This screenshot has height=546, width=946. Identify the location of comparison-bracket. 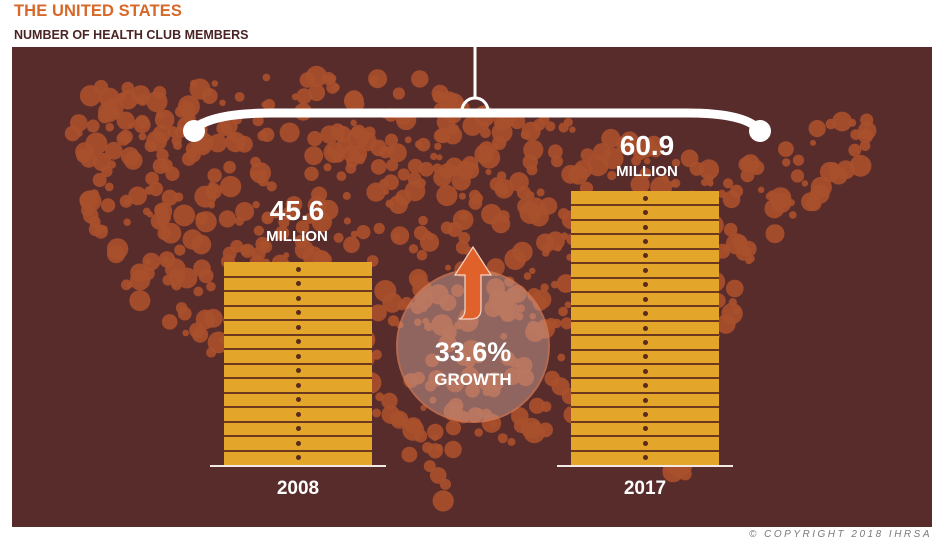
(477, 94).